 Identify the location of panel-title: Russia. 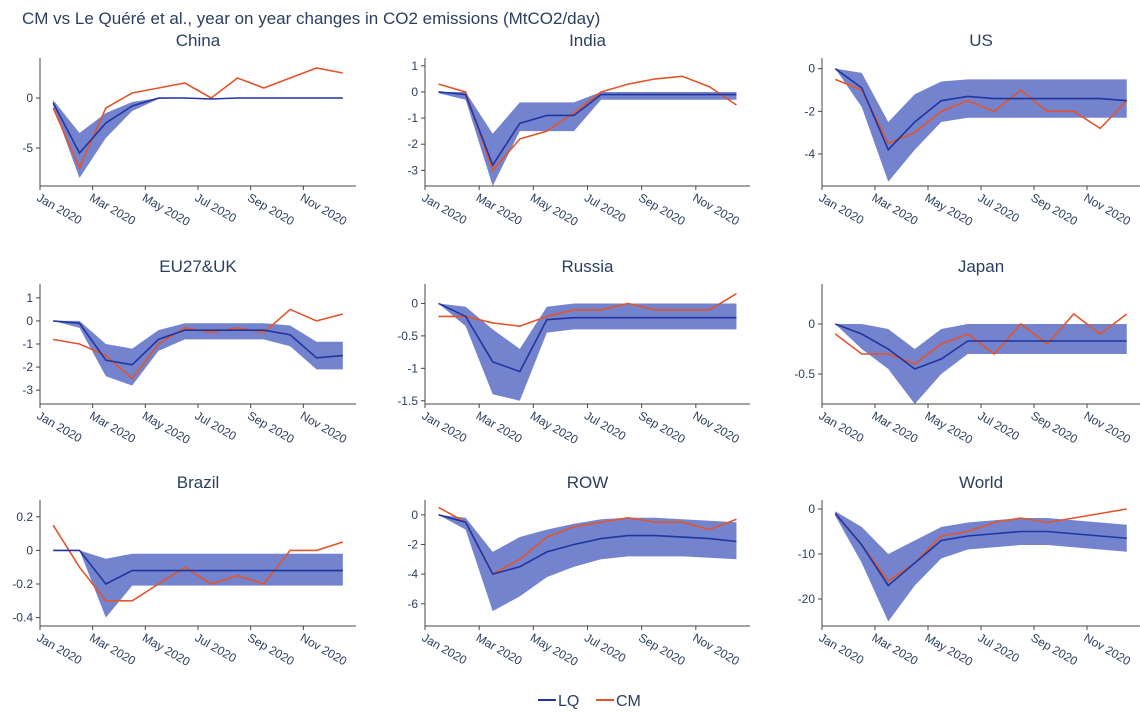
(588, 266).